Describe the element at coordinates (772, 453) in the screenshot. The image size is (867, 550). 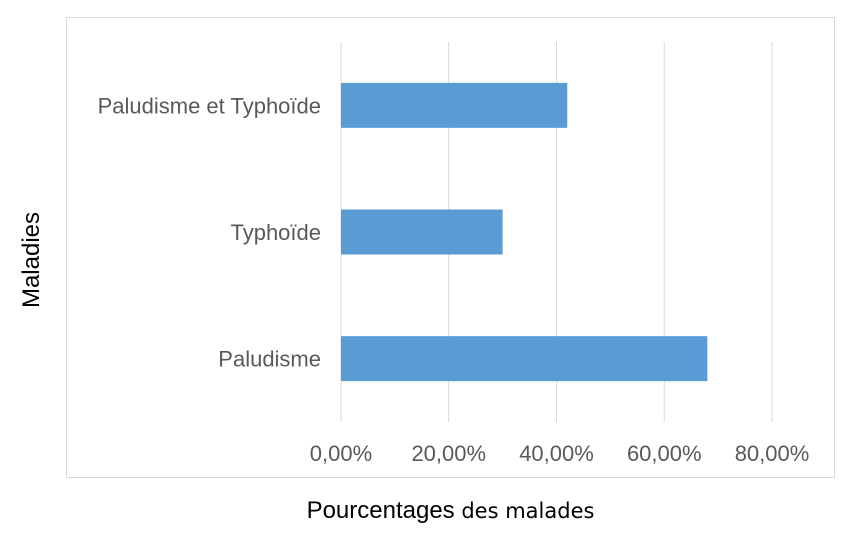
I see `x-tick-label-4: 80,00%` at that location.